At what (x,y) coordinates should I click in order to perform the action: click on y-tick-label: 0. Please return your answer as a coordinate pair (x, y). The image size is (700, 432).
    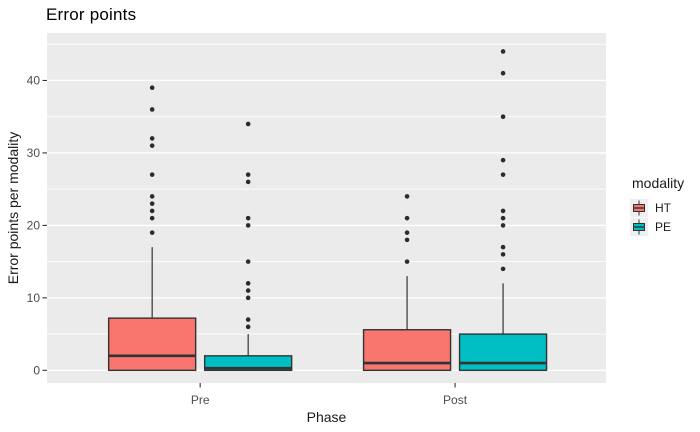
    Looking at the image, I should click on (36, 371).